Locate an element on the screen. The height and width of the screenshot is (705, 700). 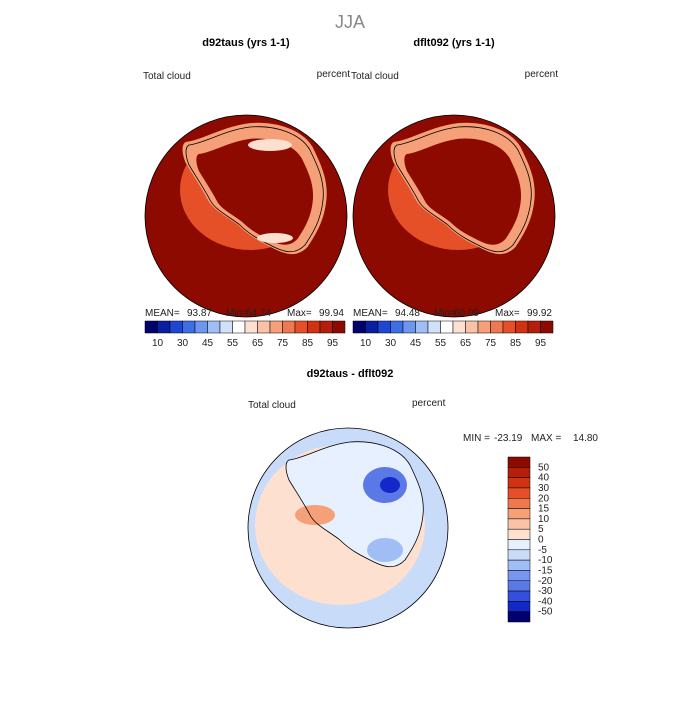
panel-title: d92taus - dflt092 is located at coordinates (350, 374).